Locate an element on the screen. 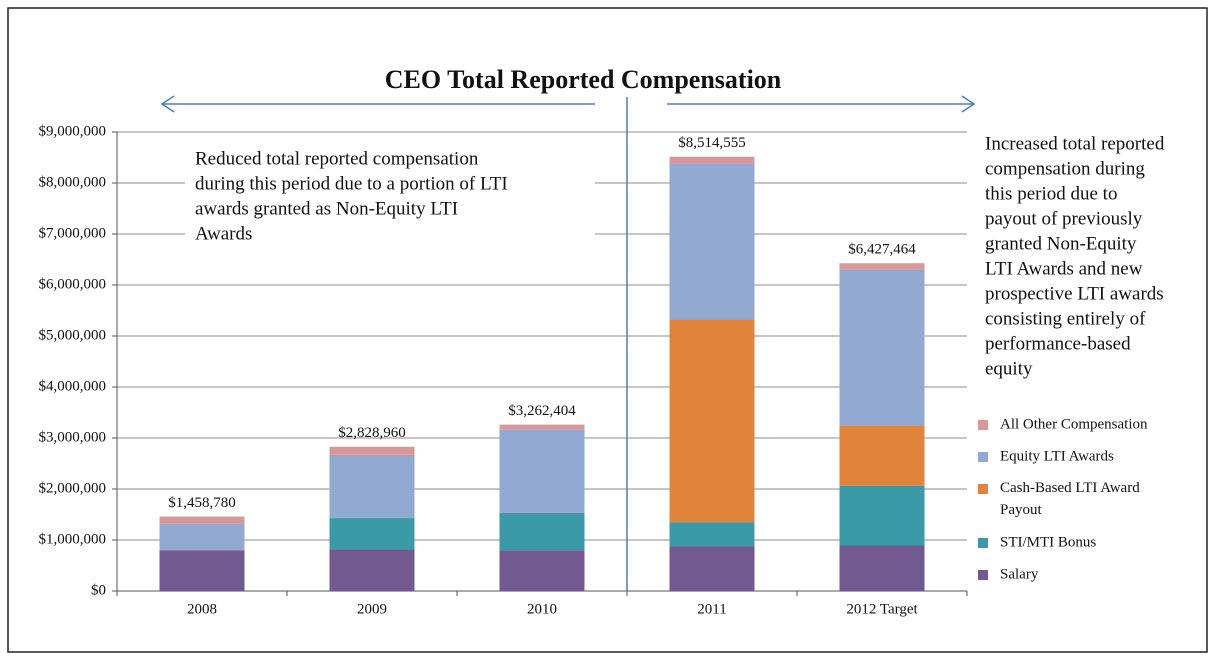 The image size is (1215, 660). x-tick-label: 2010 is located at coordinates (542, 609).